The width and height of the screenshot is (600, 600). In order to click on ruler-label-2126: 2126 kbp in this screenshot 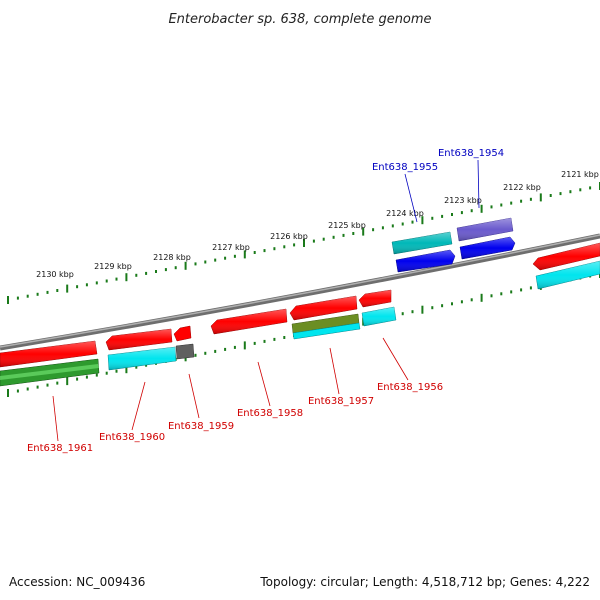, I will do `click(289, 236)`.